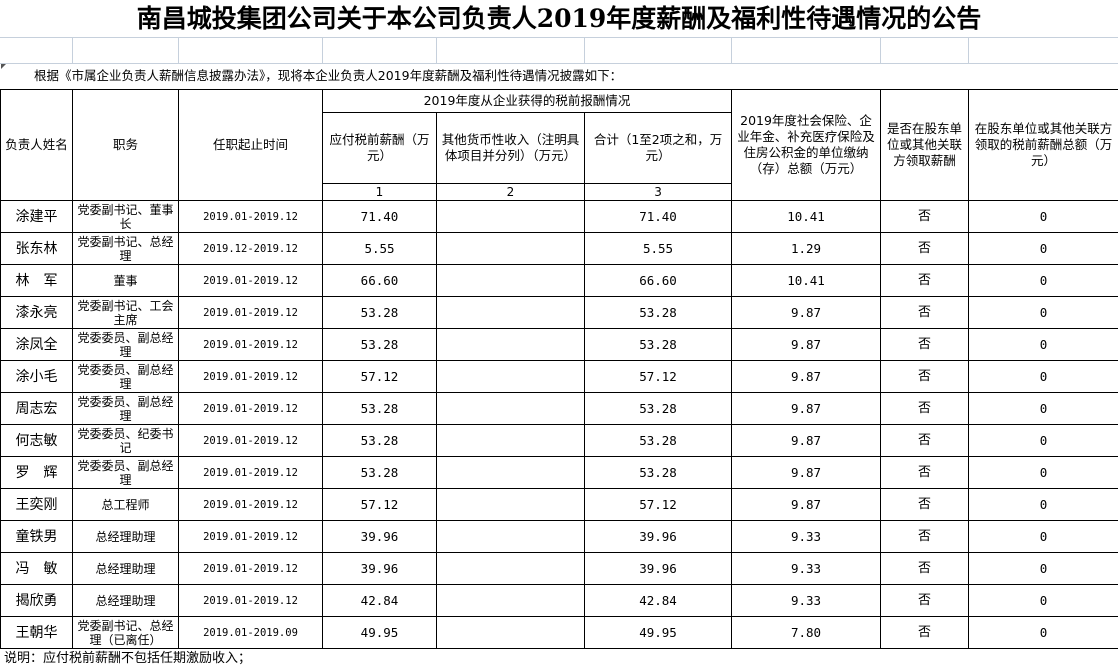 Image resolution: width=1118 pixels, height=668 pixels. What do you see at coordinates (658, 148) in the screenshot?
I see `header-total: 合计（1至2项之和，万元）` at bounding box center [658, 148].